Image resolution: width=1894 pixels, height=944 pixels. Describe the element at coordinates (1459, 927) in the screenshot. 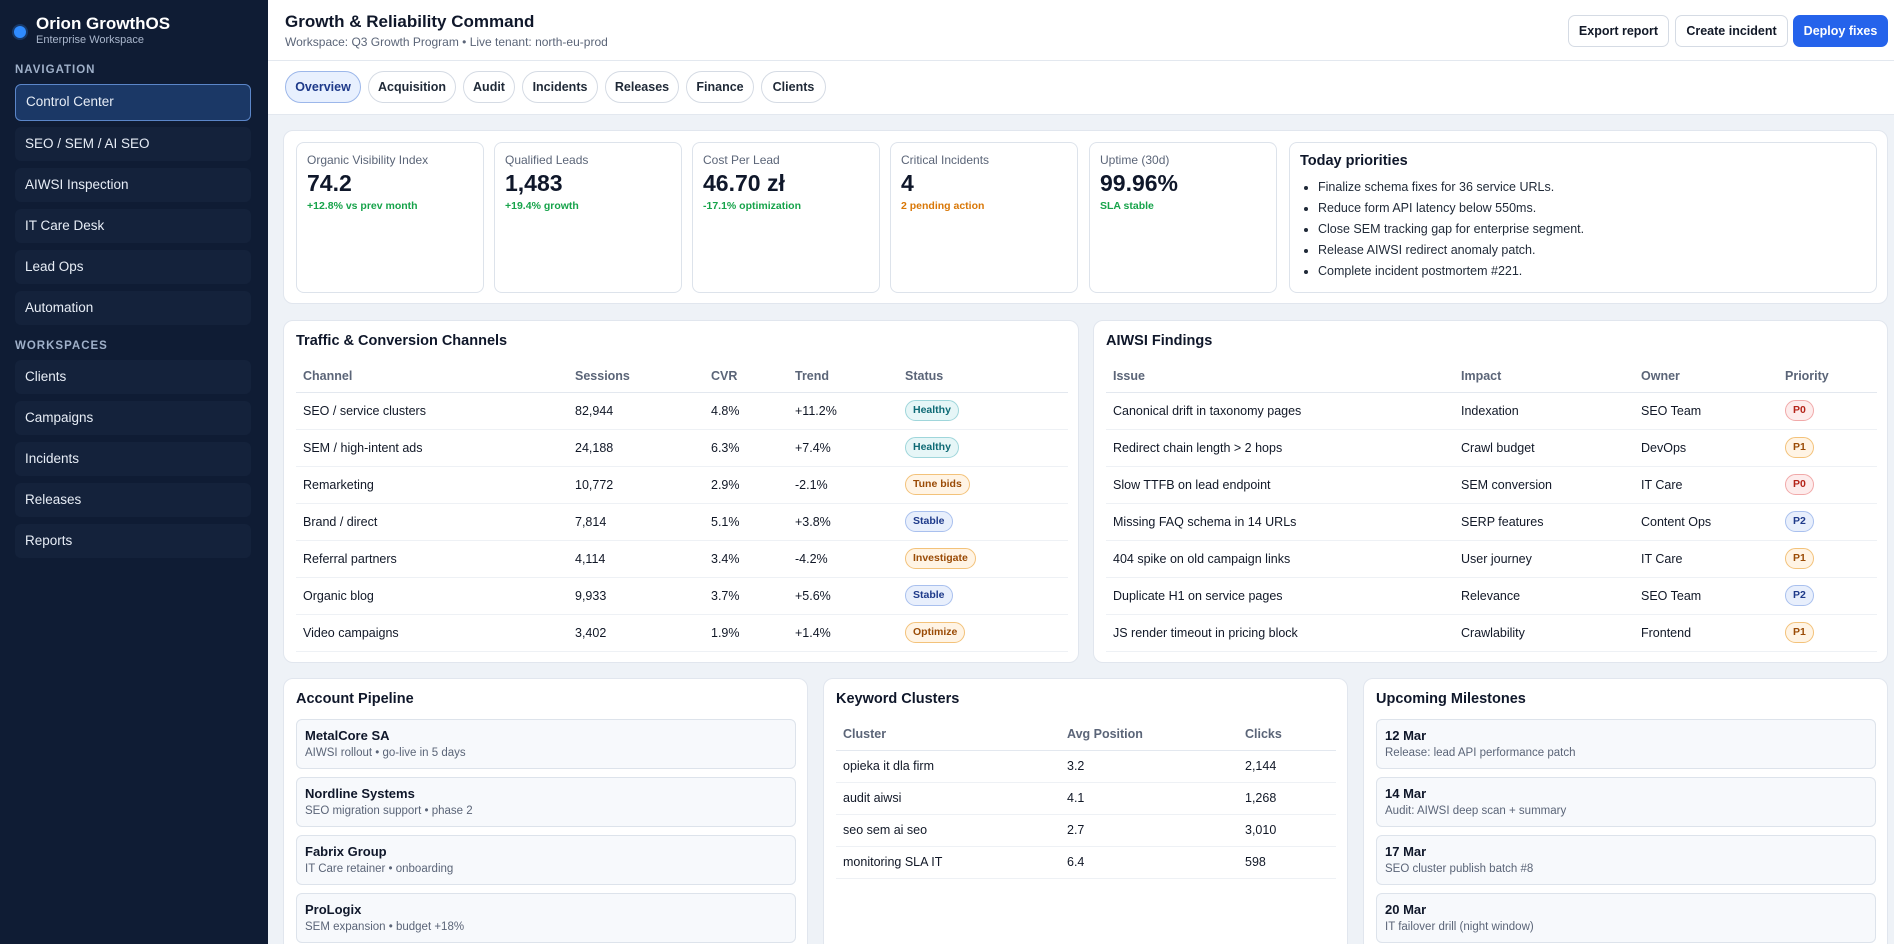

I see `milestone-detail: IT failover drill (night window)` at that location.